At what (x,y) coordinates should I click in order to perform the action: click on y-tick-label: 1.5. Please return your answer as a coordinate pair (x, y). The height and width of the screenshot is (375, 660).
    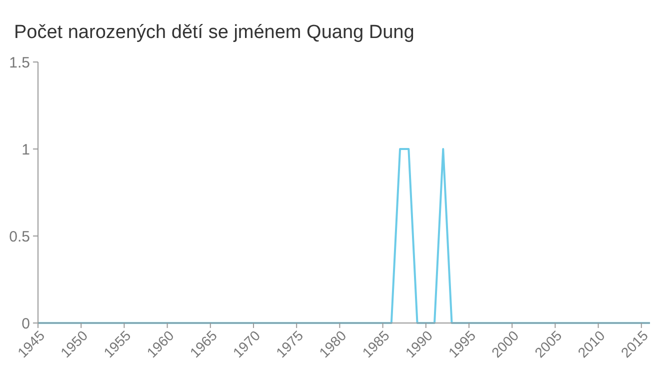
    Looking at the image, I should click on (19, 63).